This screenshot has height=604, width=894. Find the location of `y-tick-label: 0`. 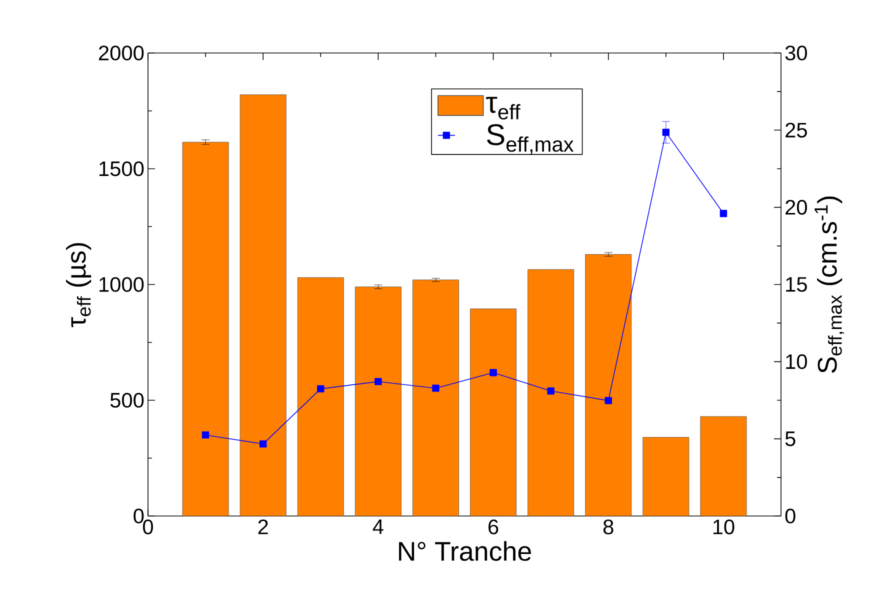

y-tick-label: 0 is located at coordinates (139, 516).